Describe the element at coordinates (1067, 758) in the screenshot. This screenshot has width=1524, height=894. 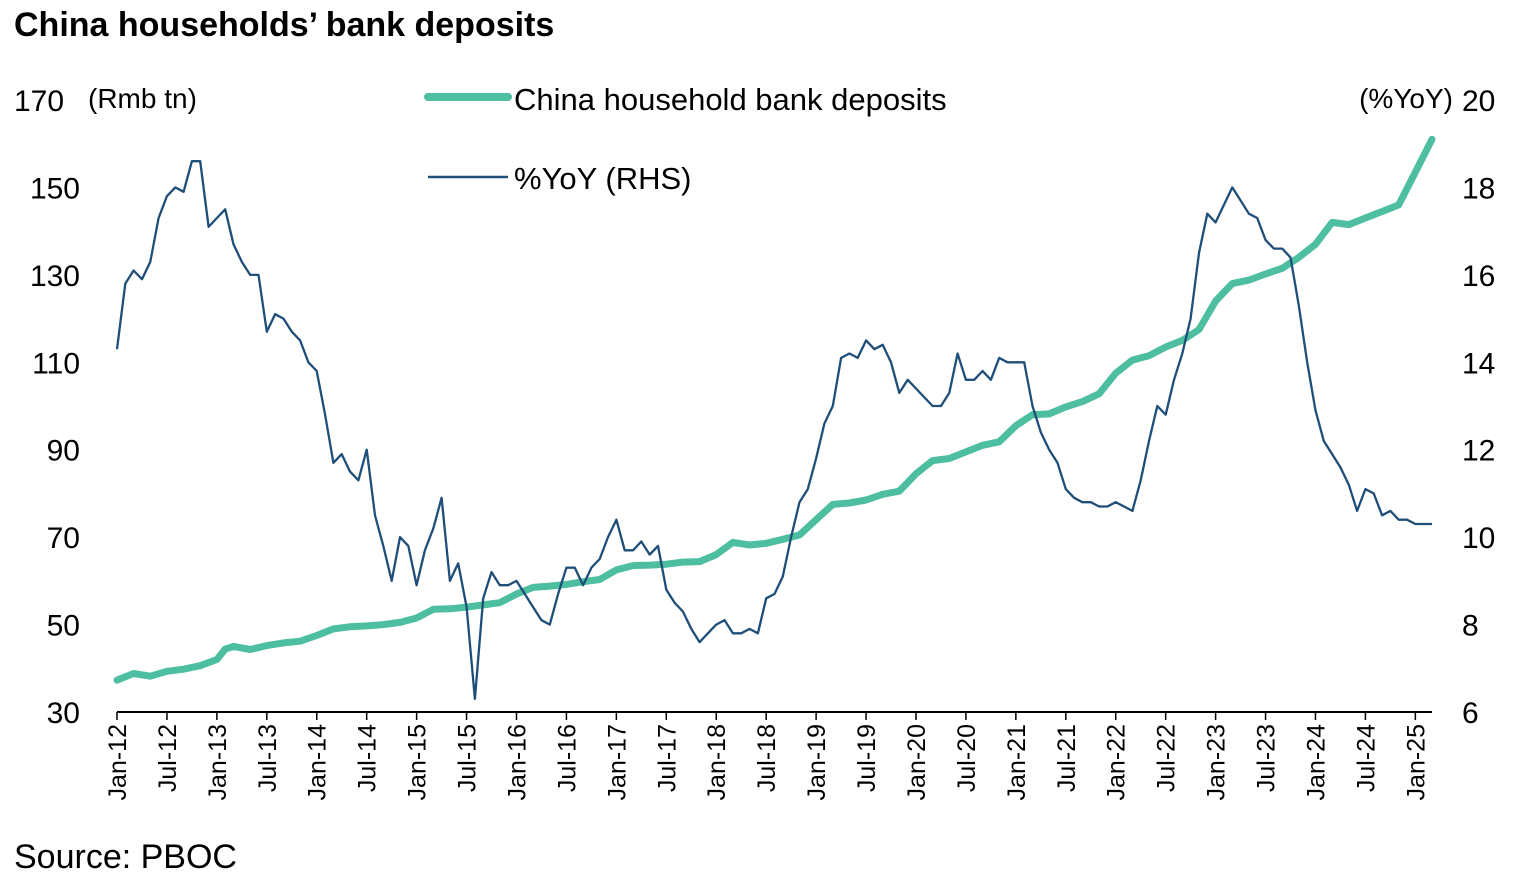
I see `x-tick-label: Jul-21` at that location.